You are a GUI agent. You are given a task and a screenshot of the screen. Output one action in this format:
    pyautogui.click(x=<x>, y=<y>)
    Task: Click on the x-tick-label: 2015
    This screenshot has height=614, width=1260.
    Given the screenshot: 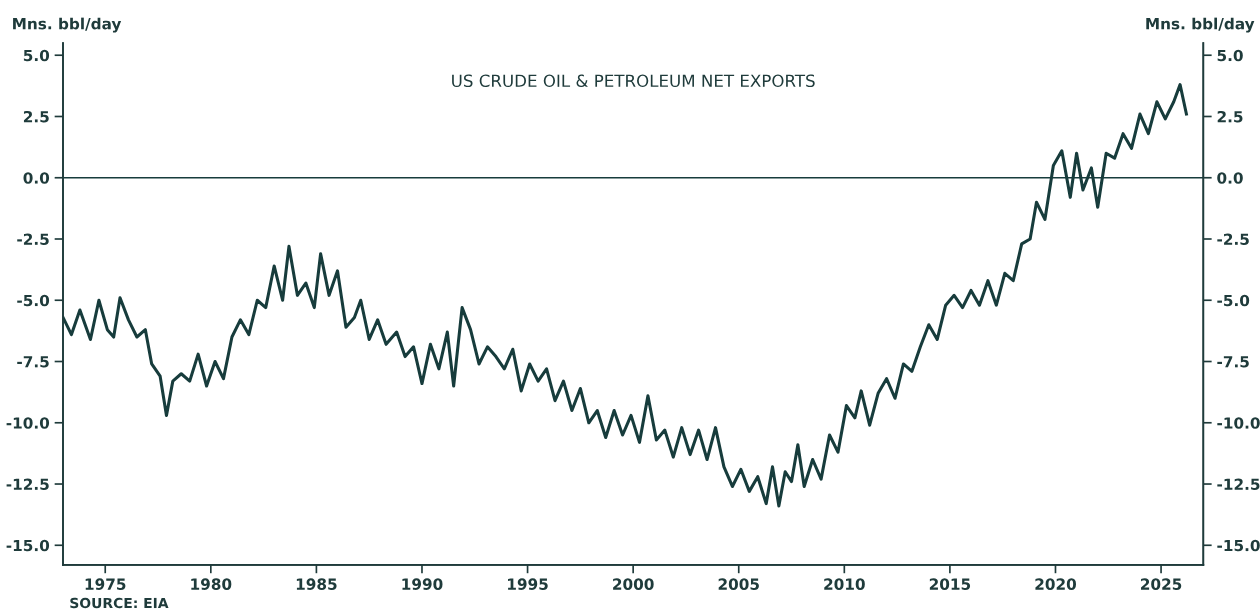 What is the action you would take?
    pyautogui.click(x=950, y=584)
    